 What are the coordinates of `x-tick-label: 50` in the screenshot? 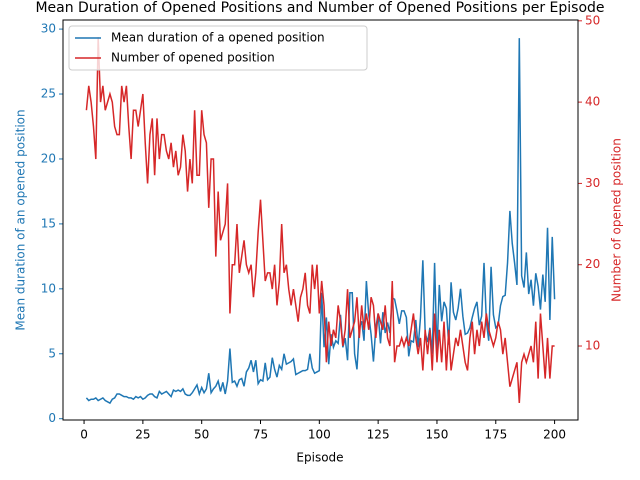 It's located at (201, 435).